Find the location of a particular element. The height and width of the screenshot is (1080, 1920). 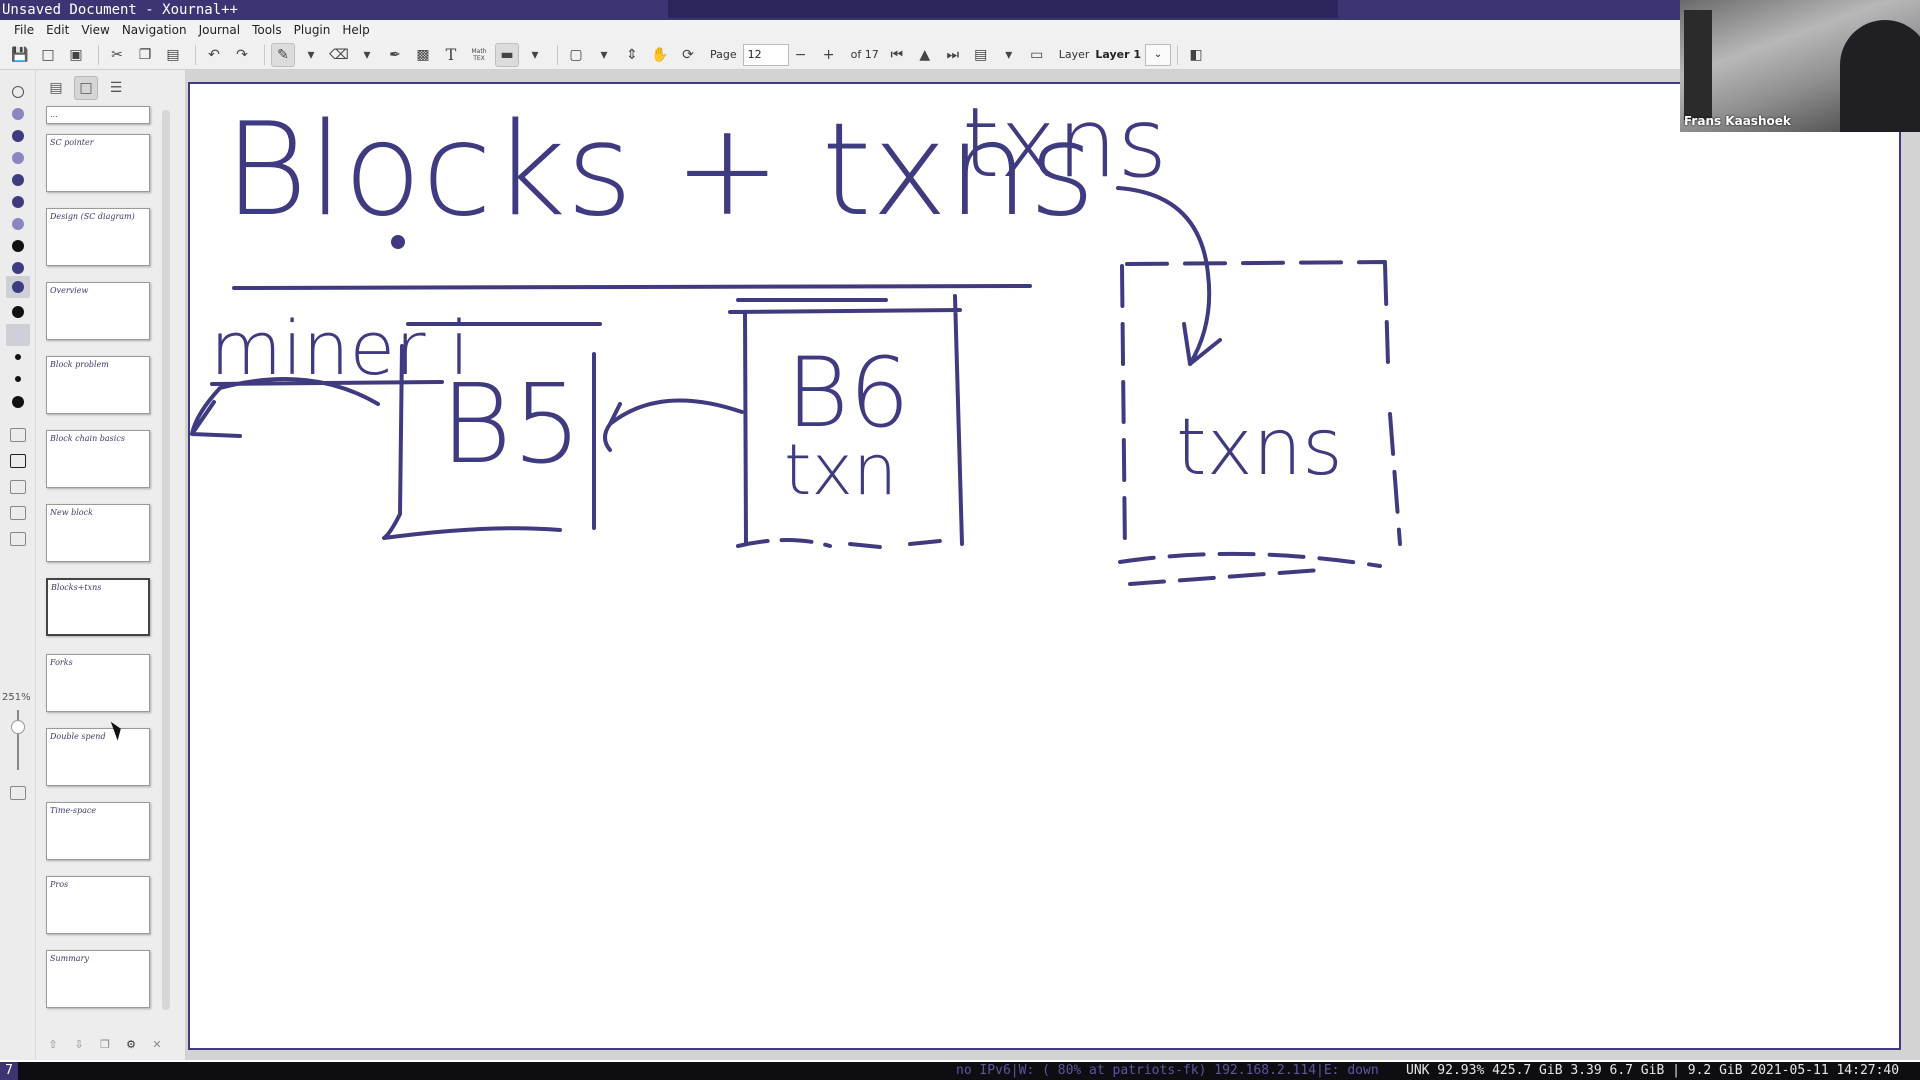

shape-options-chevron-icon: ▾ is located at coordinates (535, 54).